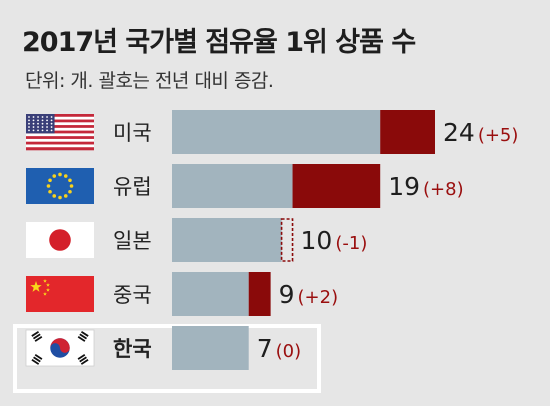 This screenshot has width=550, height=406. I want to click on japan-flag-sun, so click(60, 240).